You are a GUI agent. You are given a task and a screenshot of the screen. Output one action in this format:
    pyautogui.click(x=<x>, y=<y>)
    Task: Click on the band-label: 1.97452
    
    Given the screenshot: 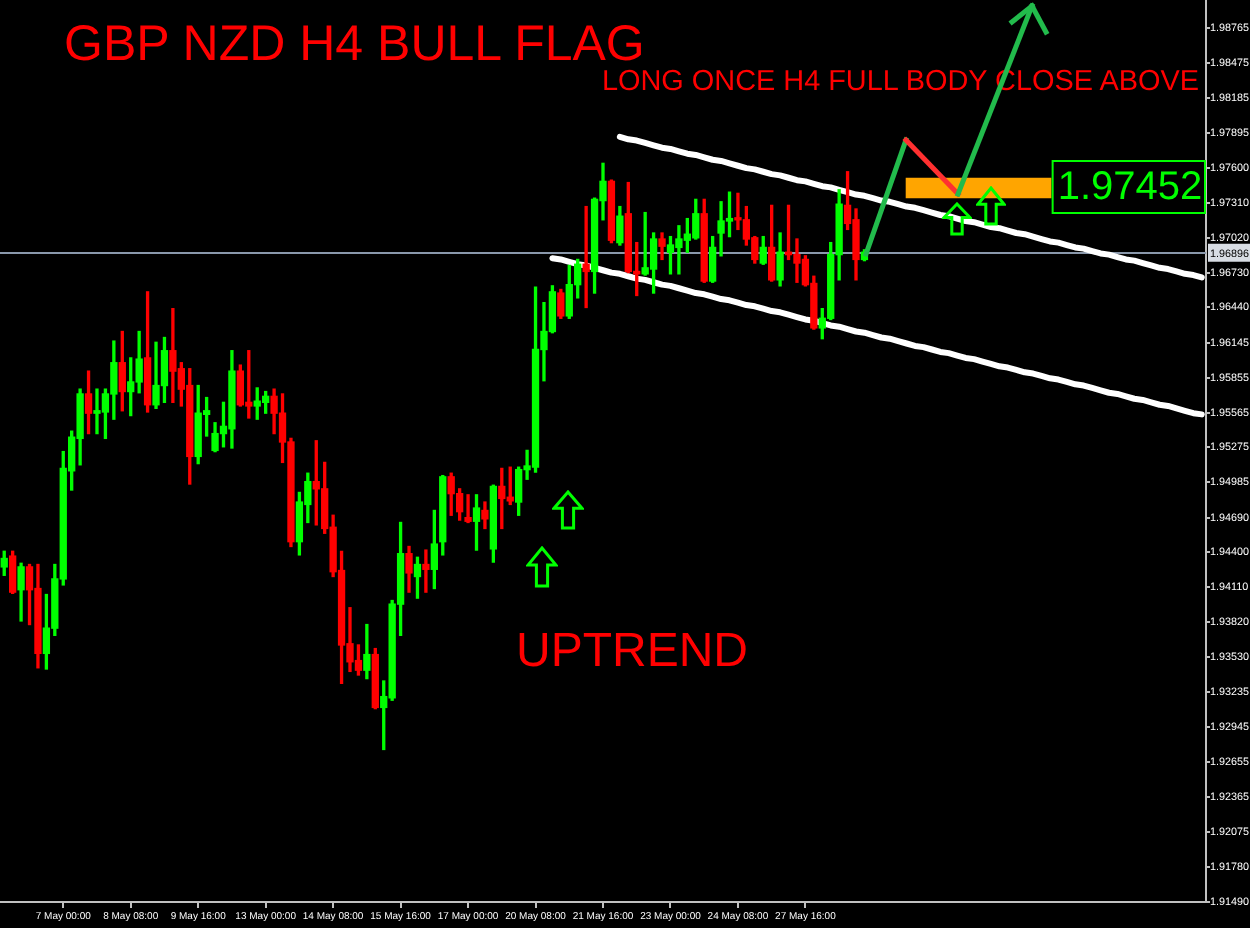 What is the action you would take?
    pyautogui.click(x=1130, y=187)
    